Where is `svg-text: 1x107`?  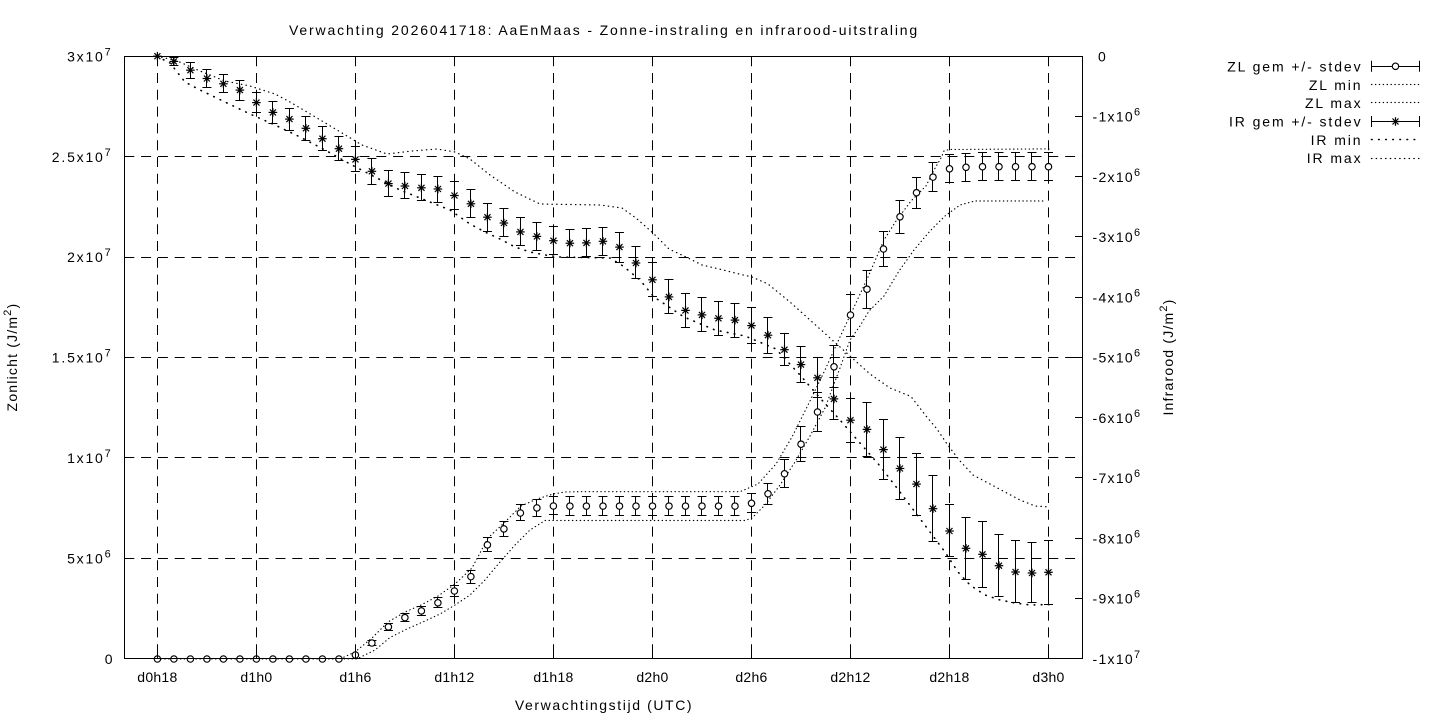
svg-text: 1x107 is located at coordinates (89, 457).